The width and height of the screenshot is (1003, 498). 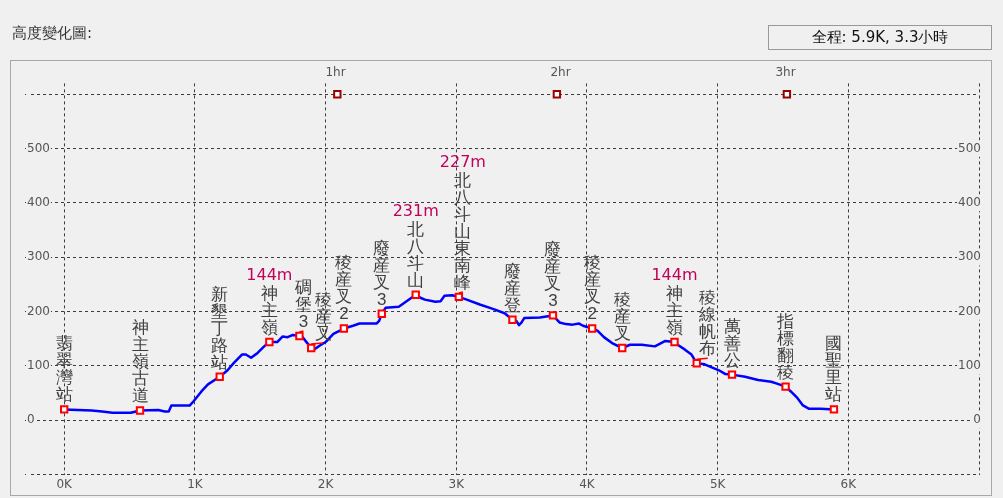 What do you see at coordinates (834, 369) in the screenshot?
I see `data-label: 國聖里站` at bounding box center [834, 369].